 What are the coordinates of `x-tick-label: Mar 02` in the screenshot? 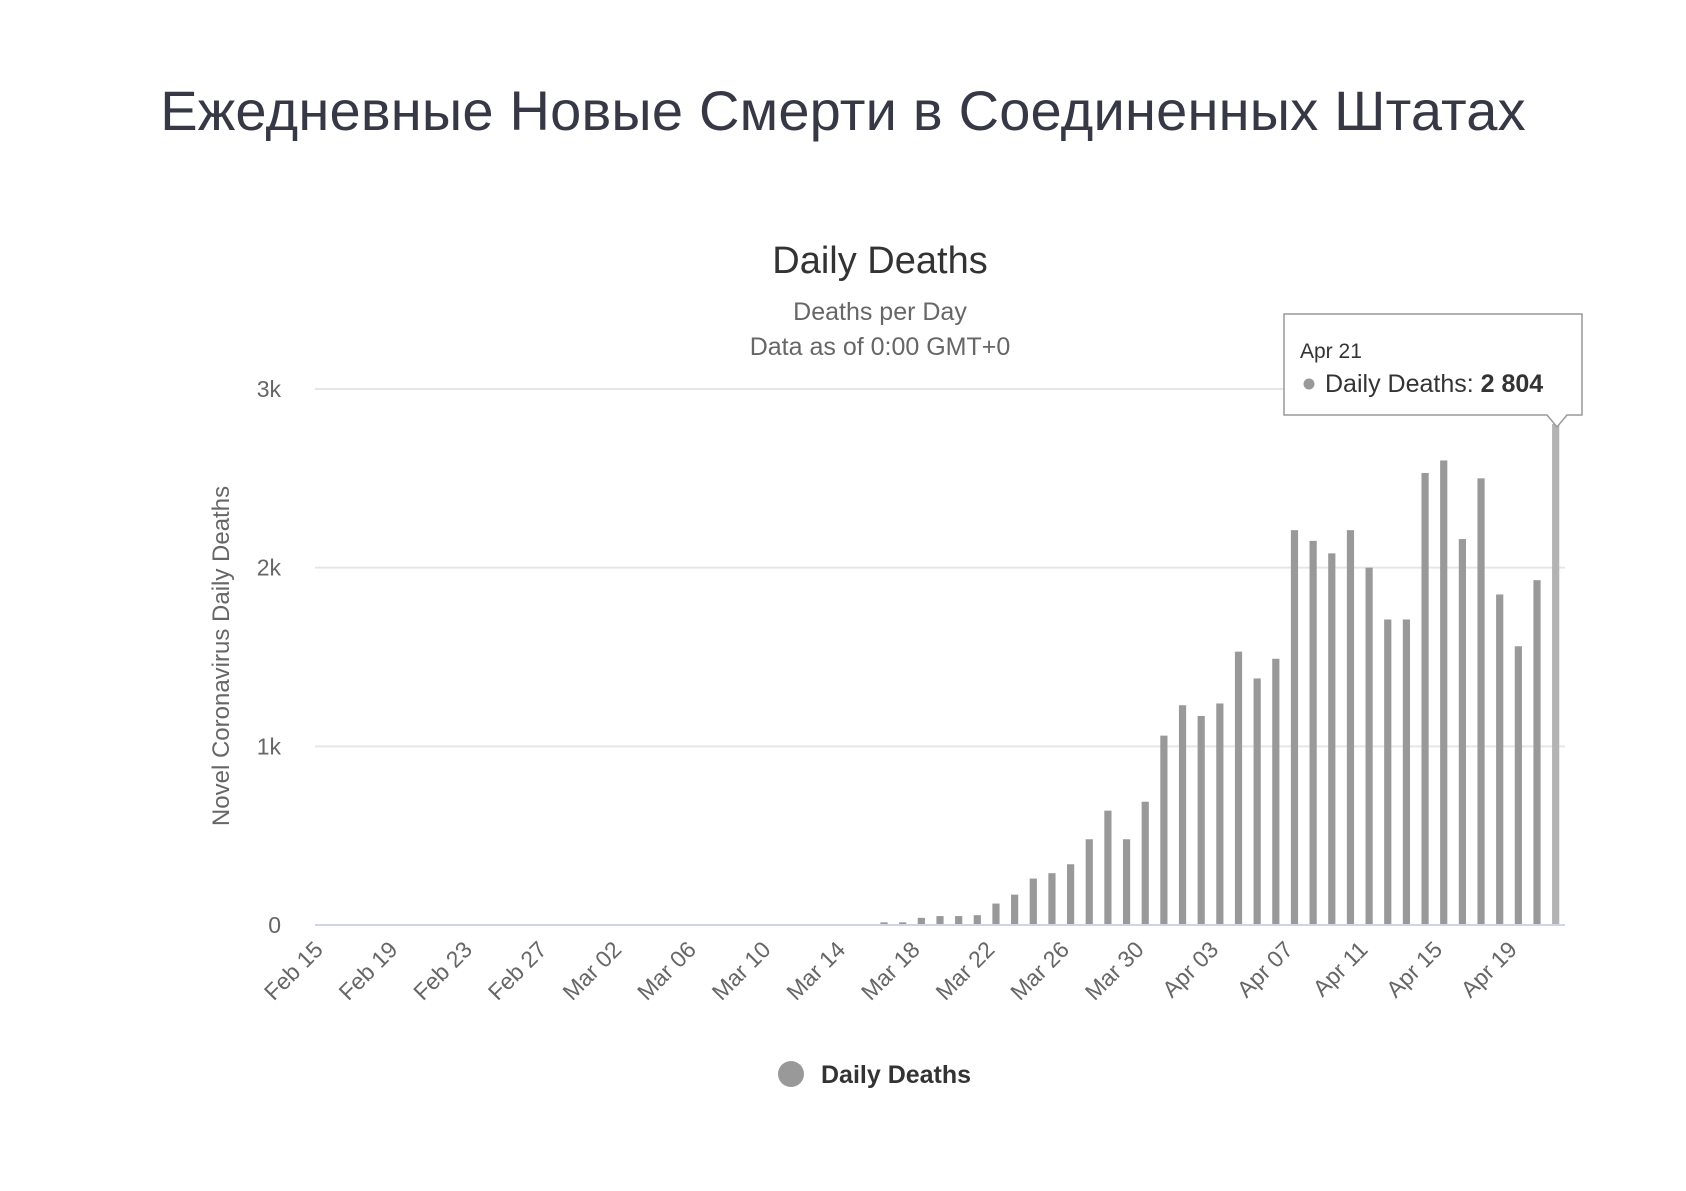 It's located at (591, 970).